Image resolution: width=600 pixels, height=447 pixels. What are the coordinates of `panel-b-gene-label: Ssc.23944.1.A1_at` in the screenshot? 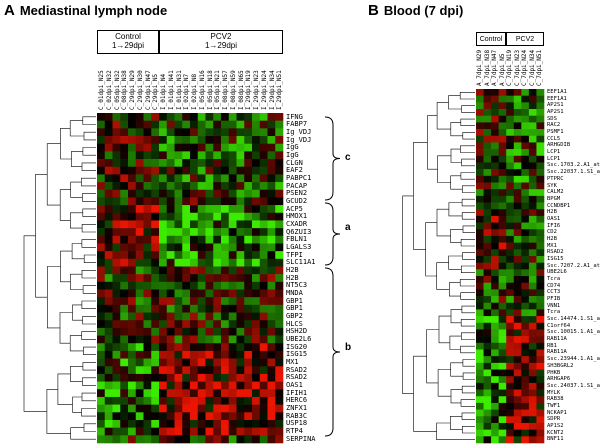 It's located at (573, 359).